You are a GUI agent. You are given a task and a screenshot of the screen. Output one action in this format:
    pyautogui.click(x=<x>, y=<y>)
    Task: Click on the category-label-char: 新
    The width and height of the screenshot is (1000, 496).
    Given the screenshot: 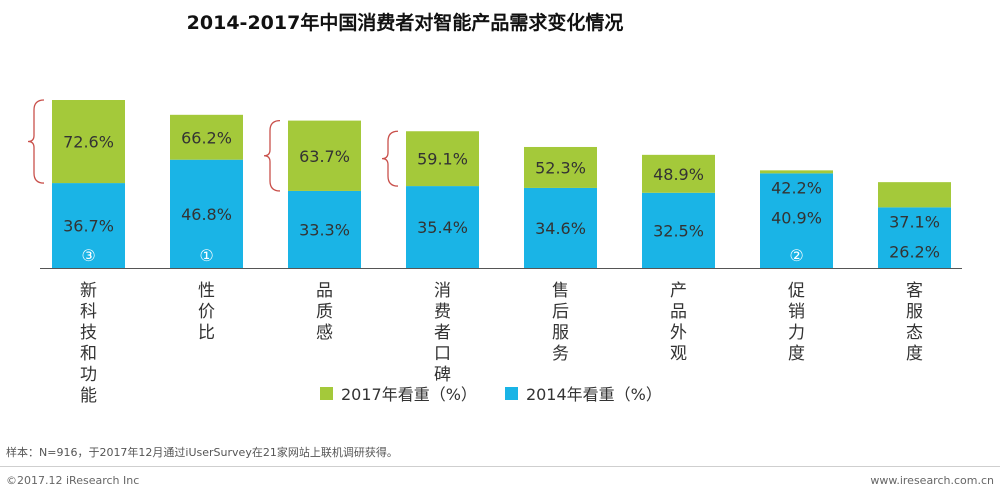 What is the action you would take?
    pyautogui.click(x=88, y=291)
    